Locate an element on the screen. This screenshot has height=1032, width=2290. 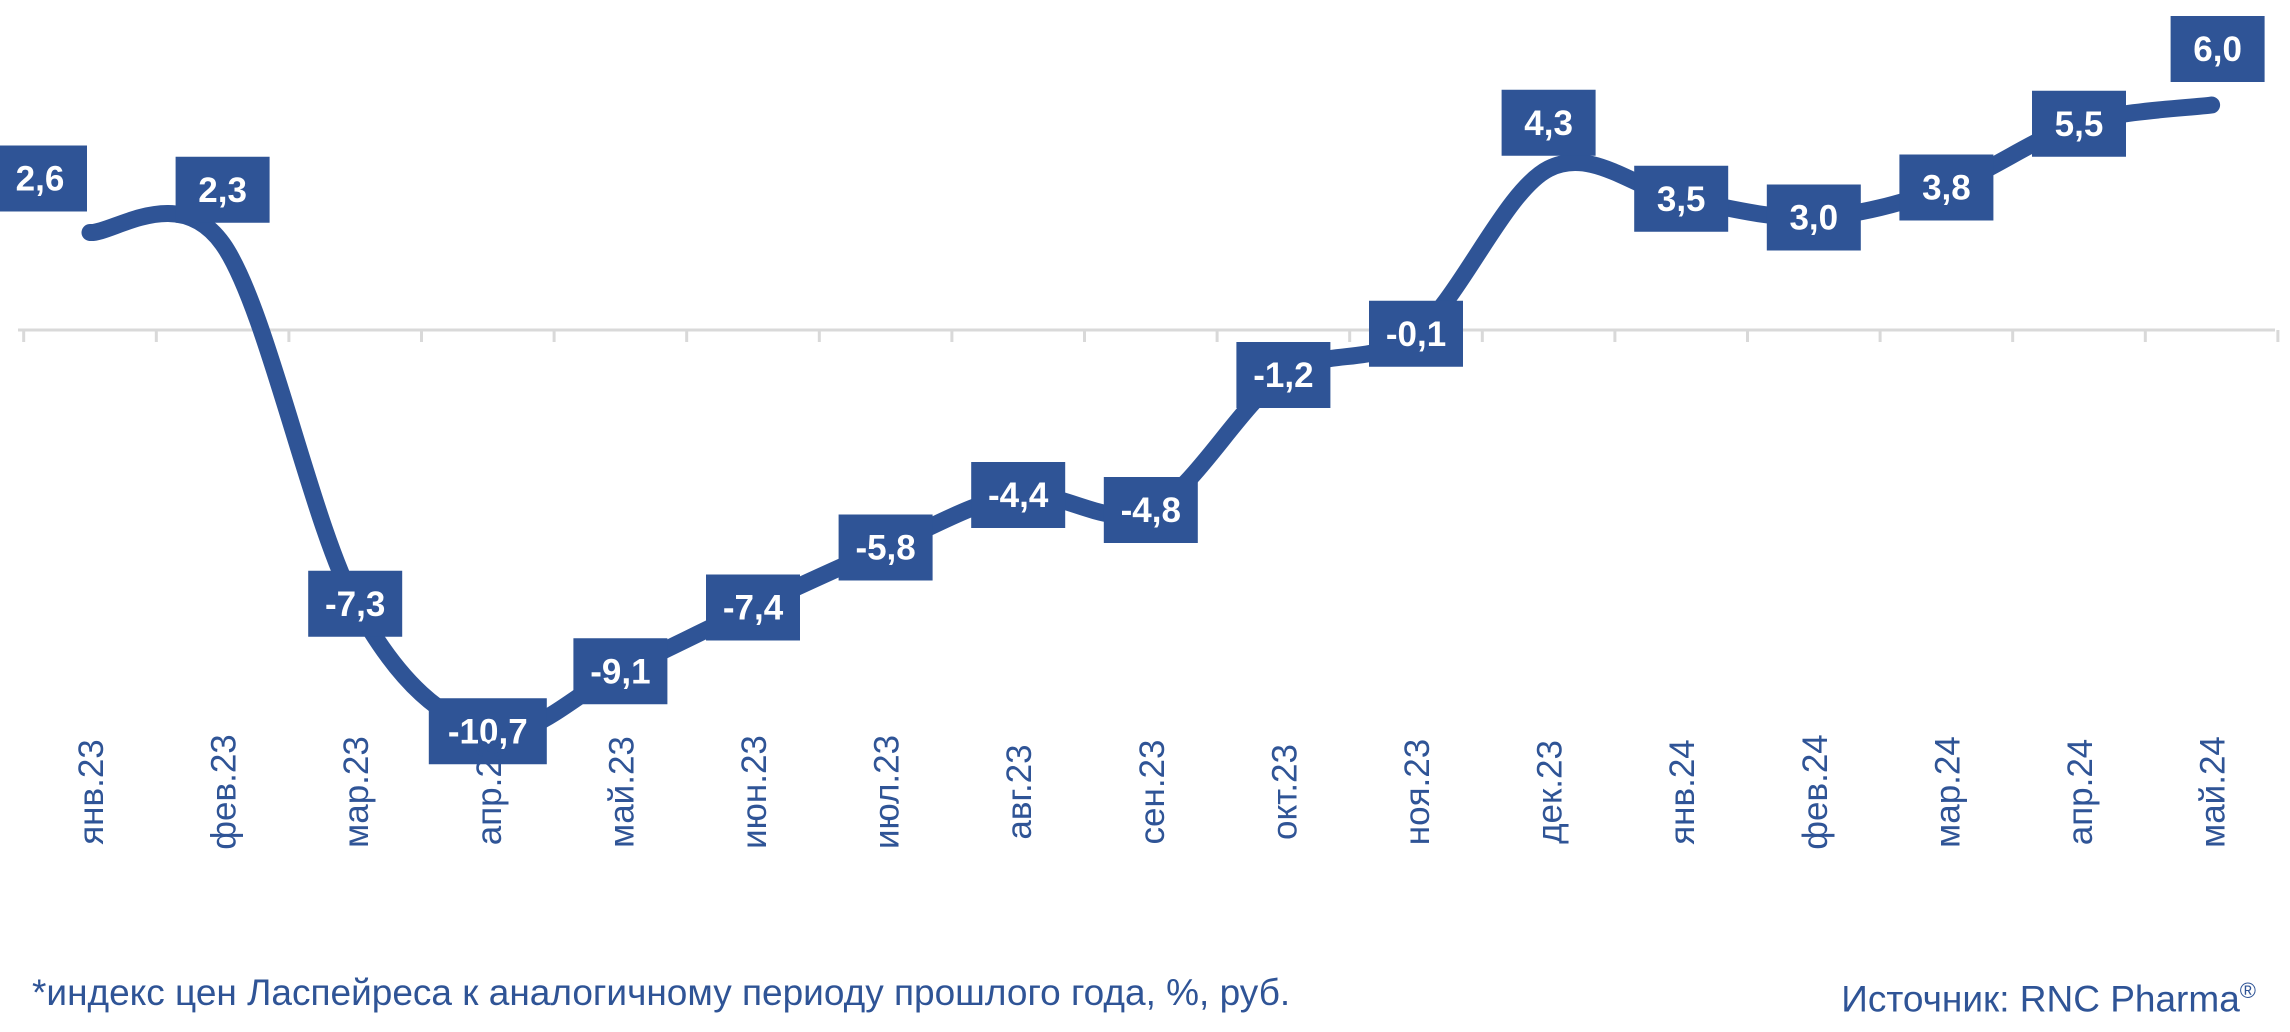
x-tick-label: янв.23 is located at coordinates (91, 792).